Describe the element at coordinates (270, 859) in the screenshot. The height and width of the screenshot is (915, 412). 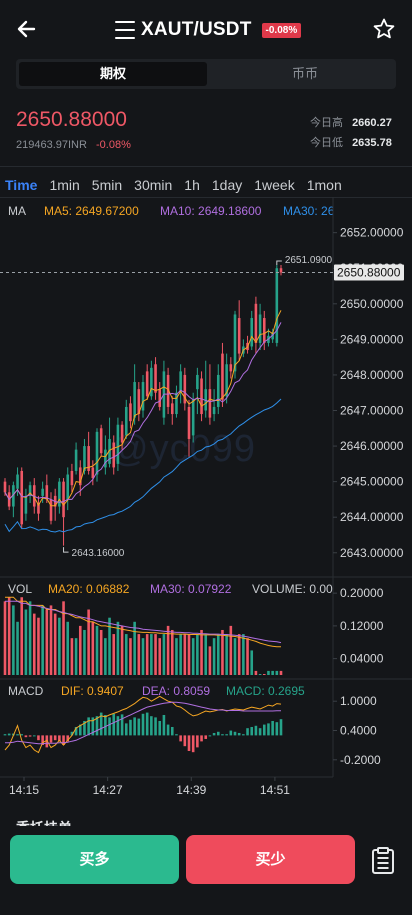
I see `buy-short-button: 买少` at that location.